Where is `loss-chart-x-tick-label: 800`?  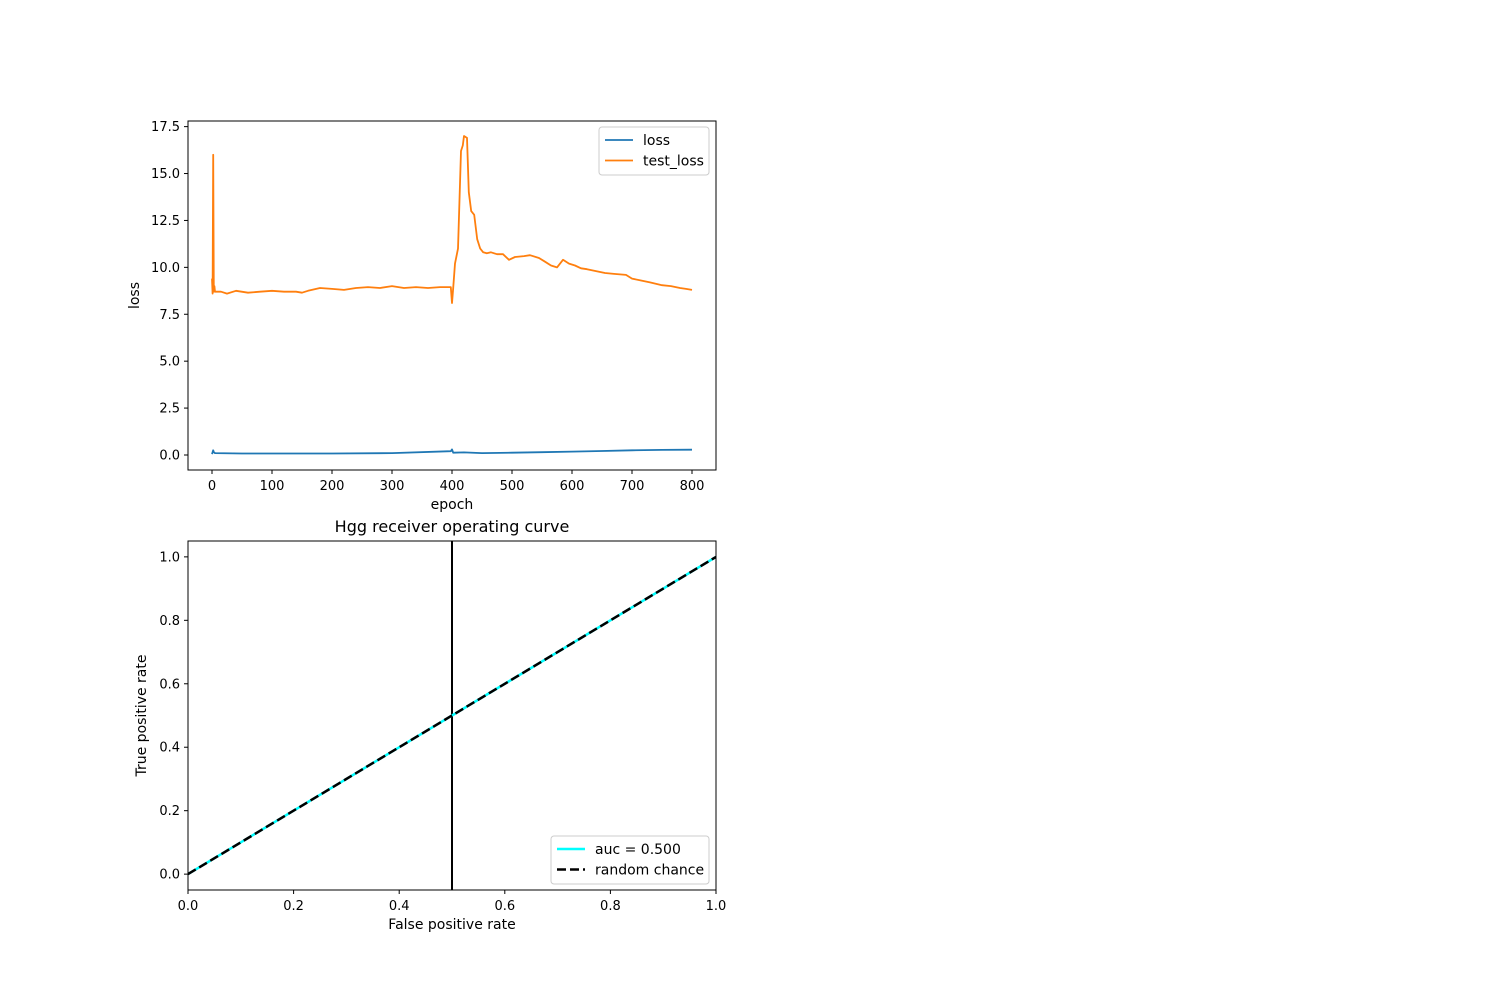 loss-chart-x-tick-label: 800 is located at coordinates (692, 486).